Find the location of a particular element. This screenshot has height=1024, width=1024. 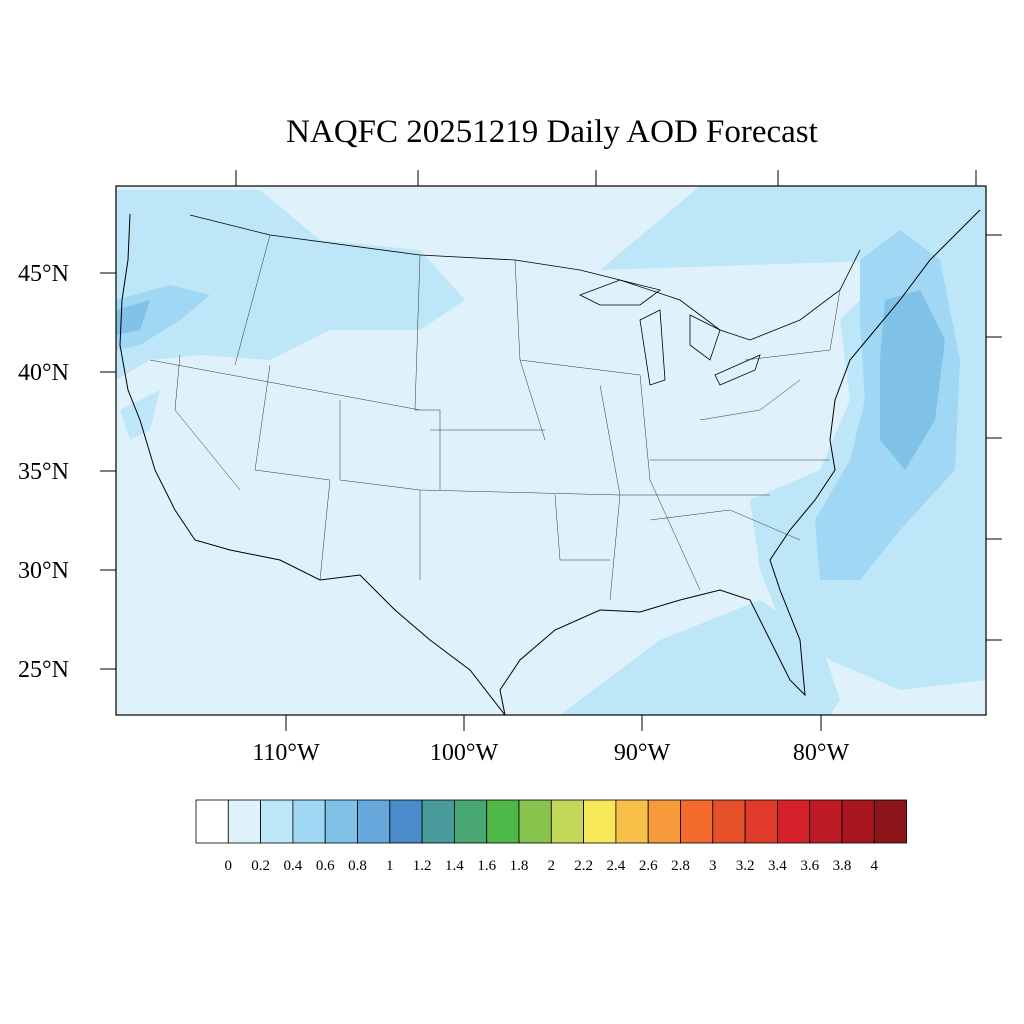

colorbar-label: 2.6 is located at coordinates (648, 866).